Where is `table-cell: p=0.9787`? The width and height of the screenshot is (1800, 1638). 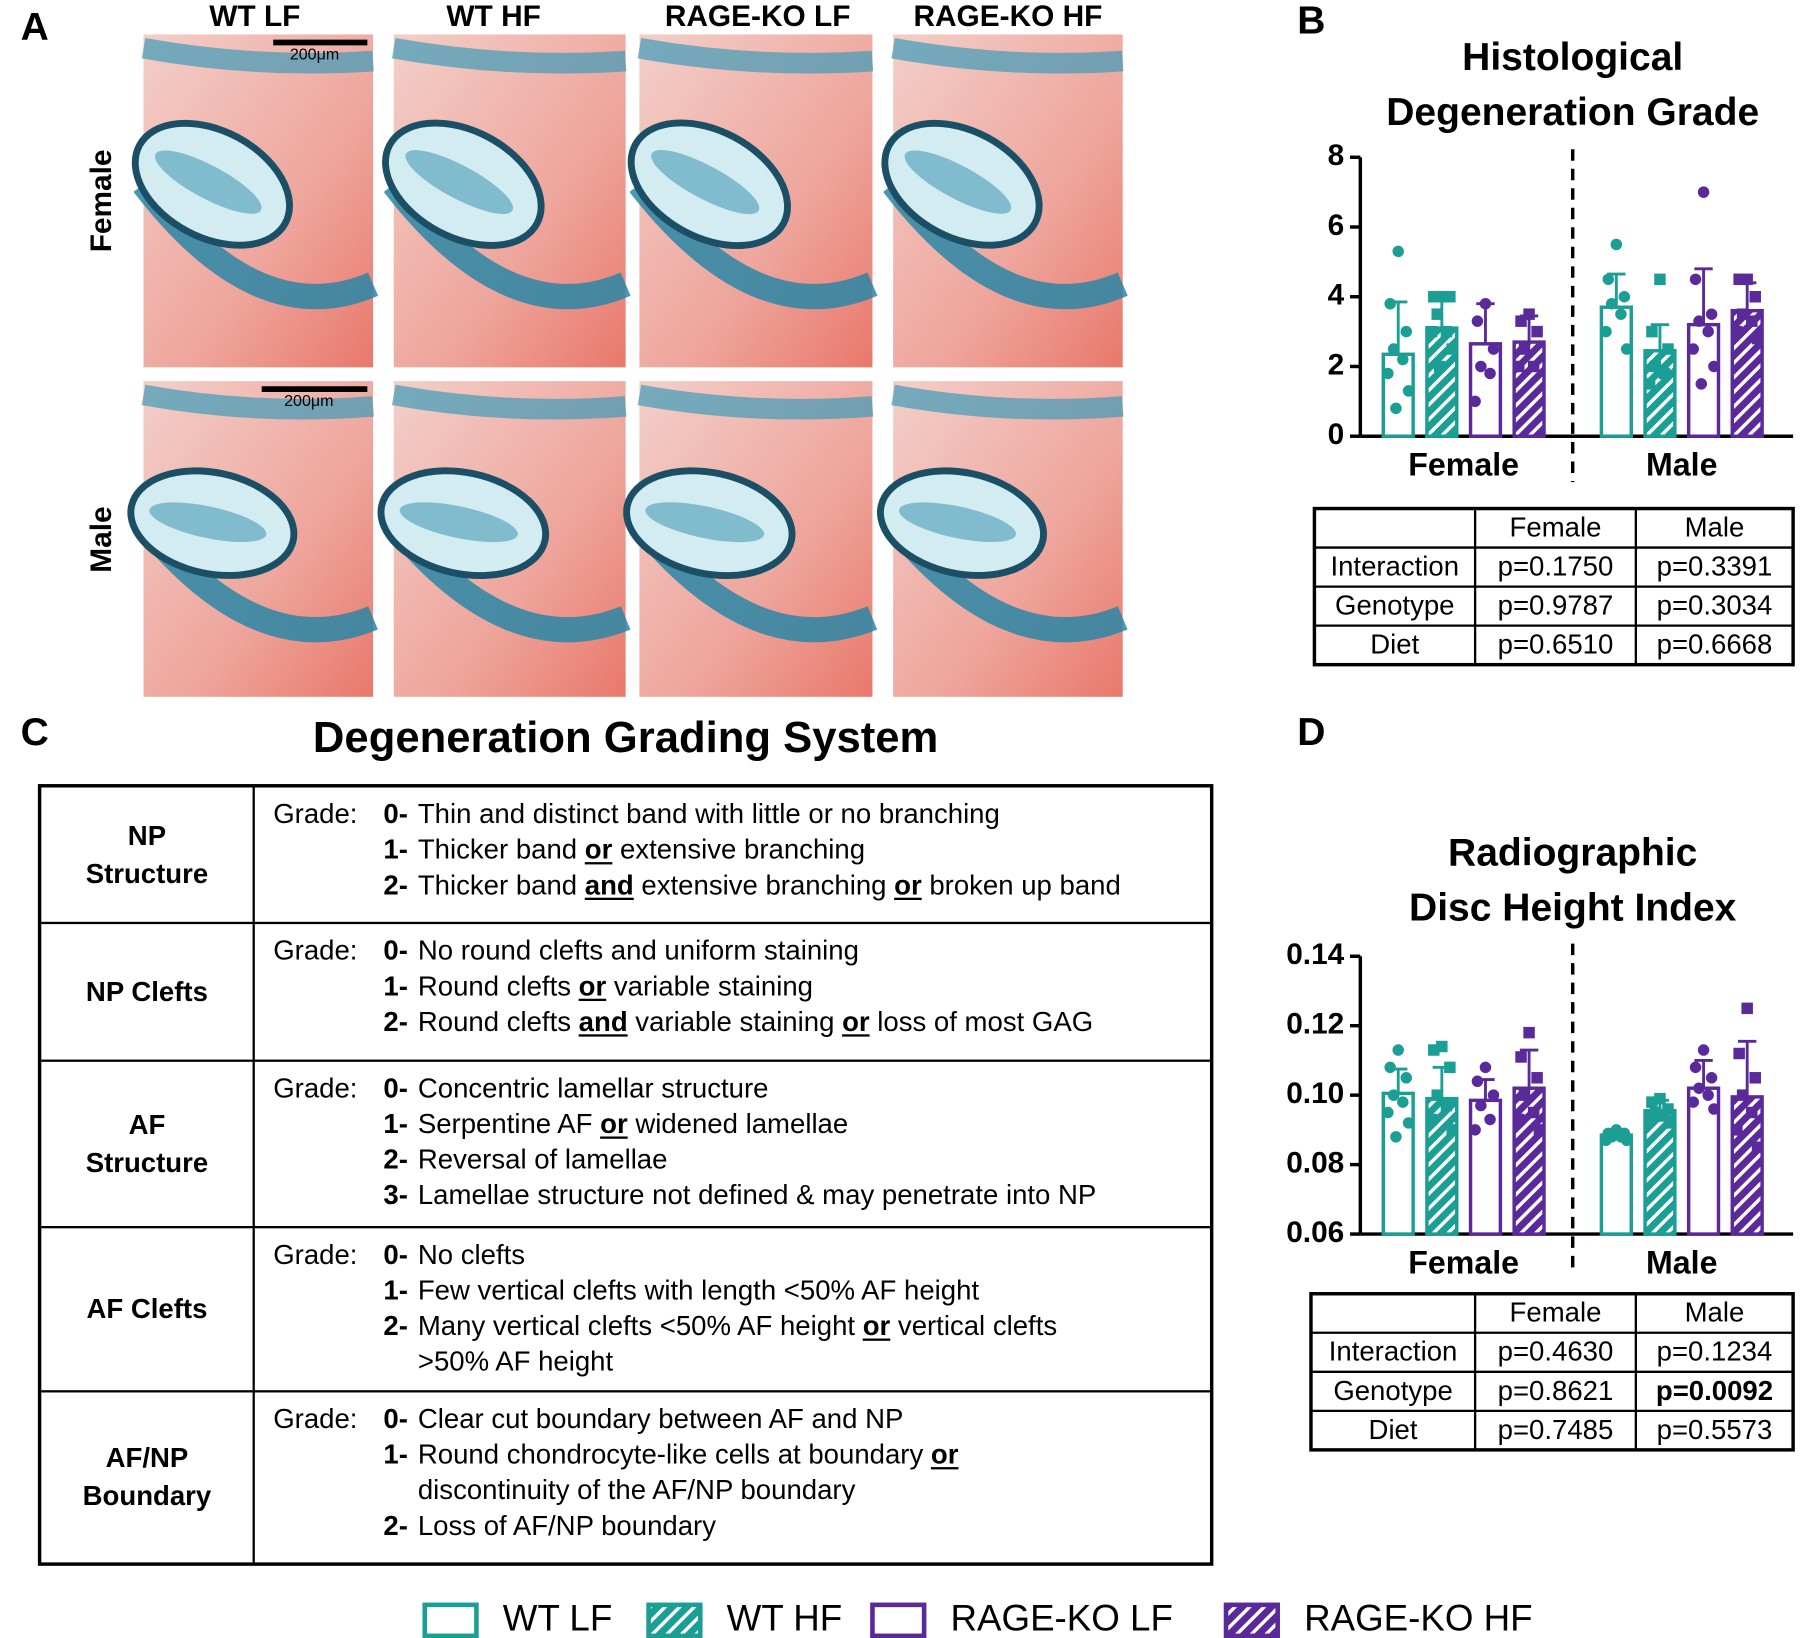 table-cell: p=0.9787 is located at coordinates (1556, 605).